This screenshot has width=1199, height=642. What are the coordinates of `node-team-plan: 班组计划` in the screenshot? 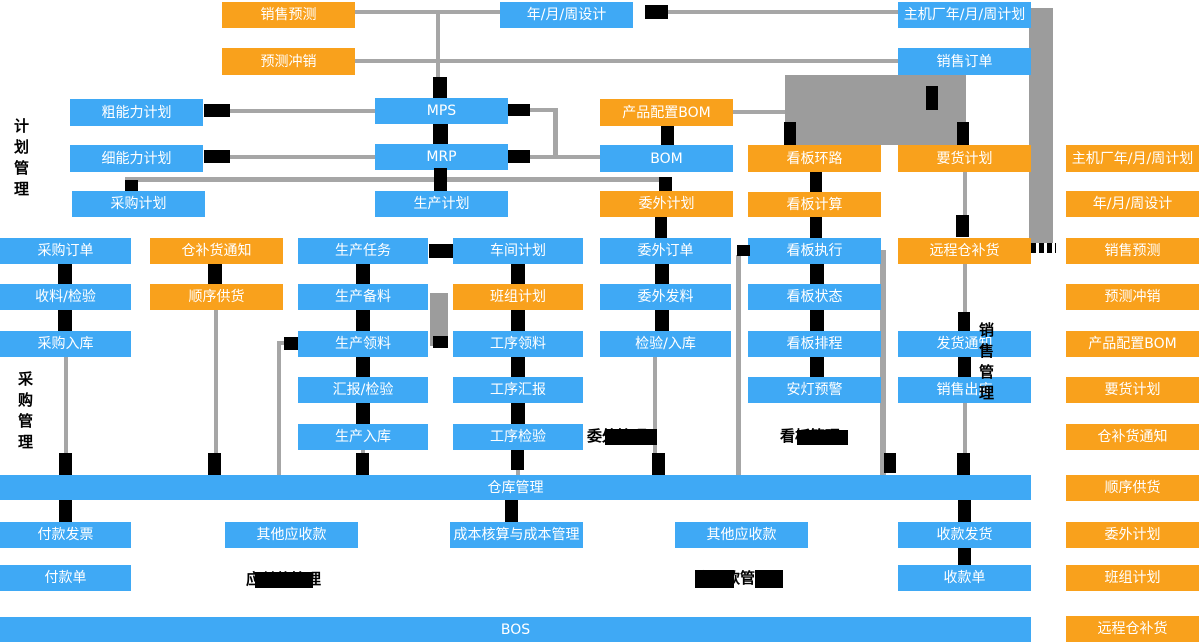 It's located at (518, 297).